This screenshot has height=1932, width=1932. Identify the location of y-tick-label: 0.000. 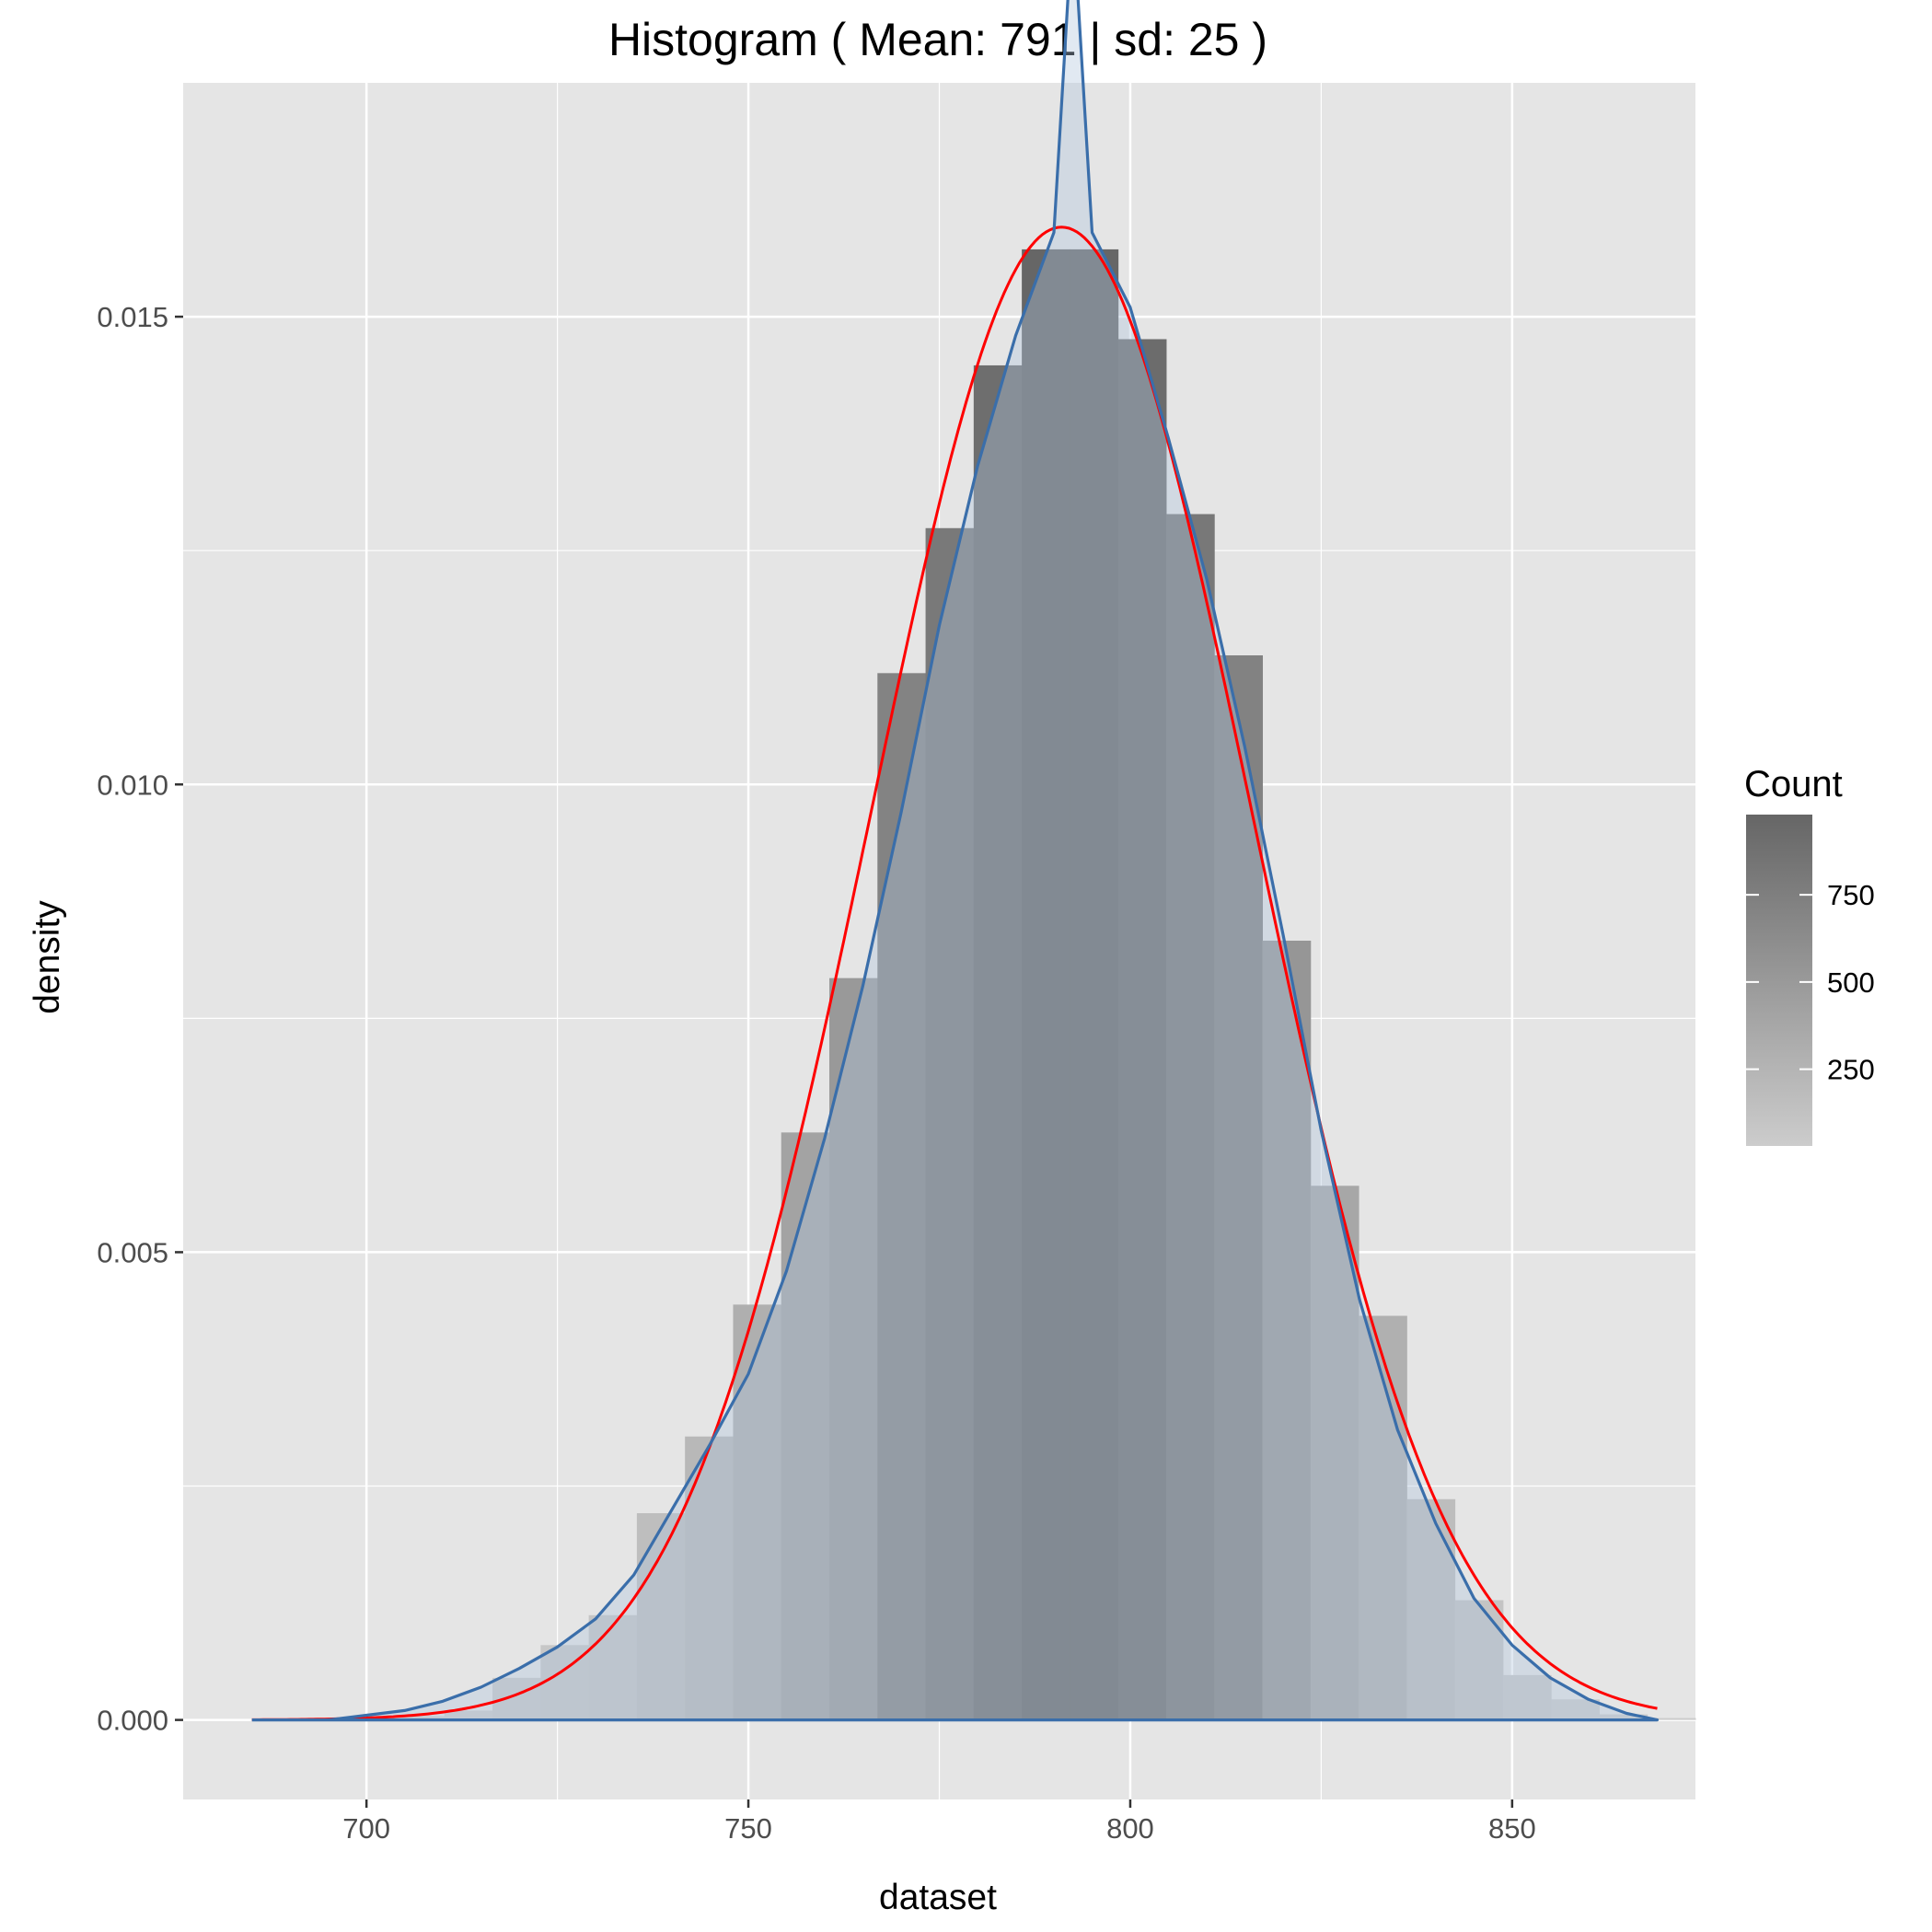
(132, 1721).